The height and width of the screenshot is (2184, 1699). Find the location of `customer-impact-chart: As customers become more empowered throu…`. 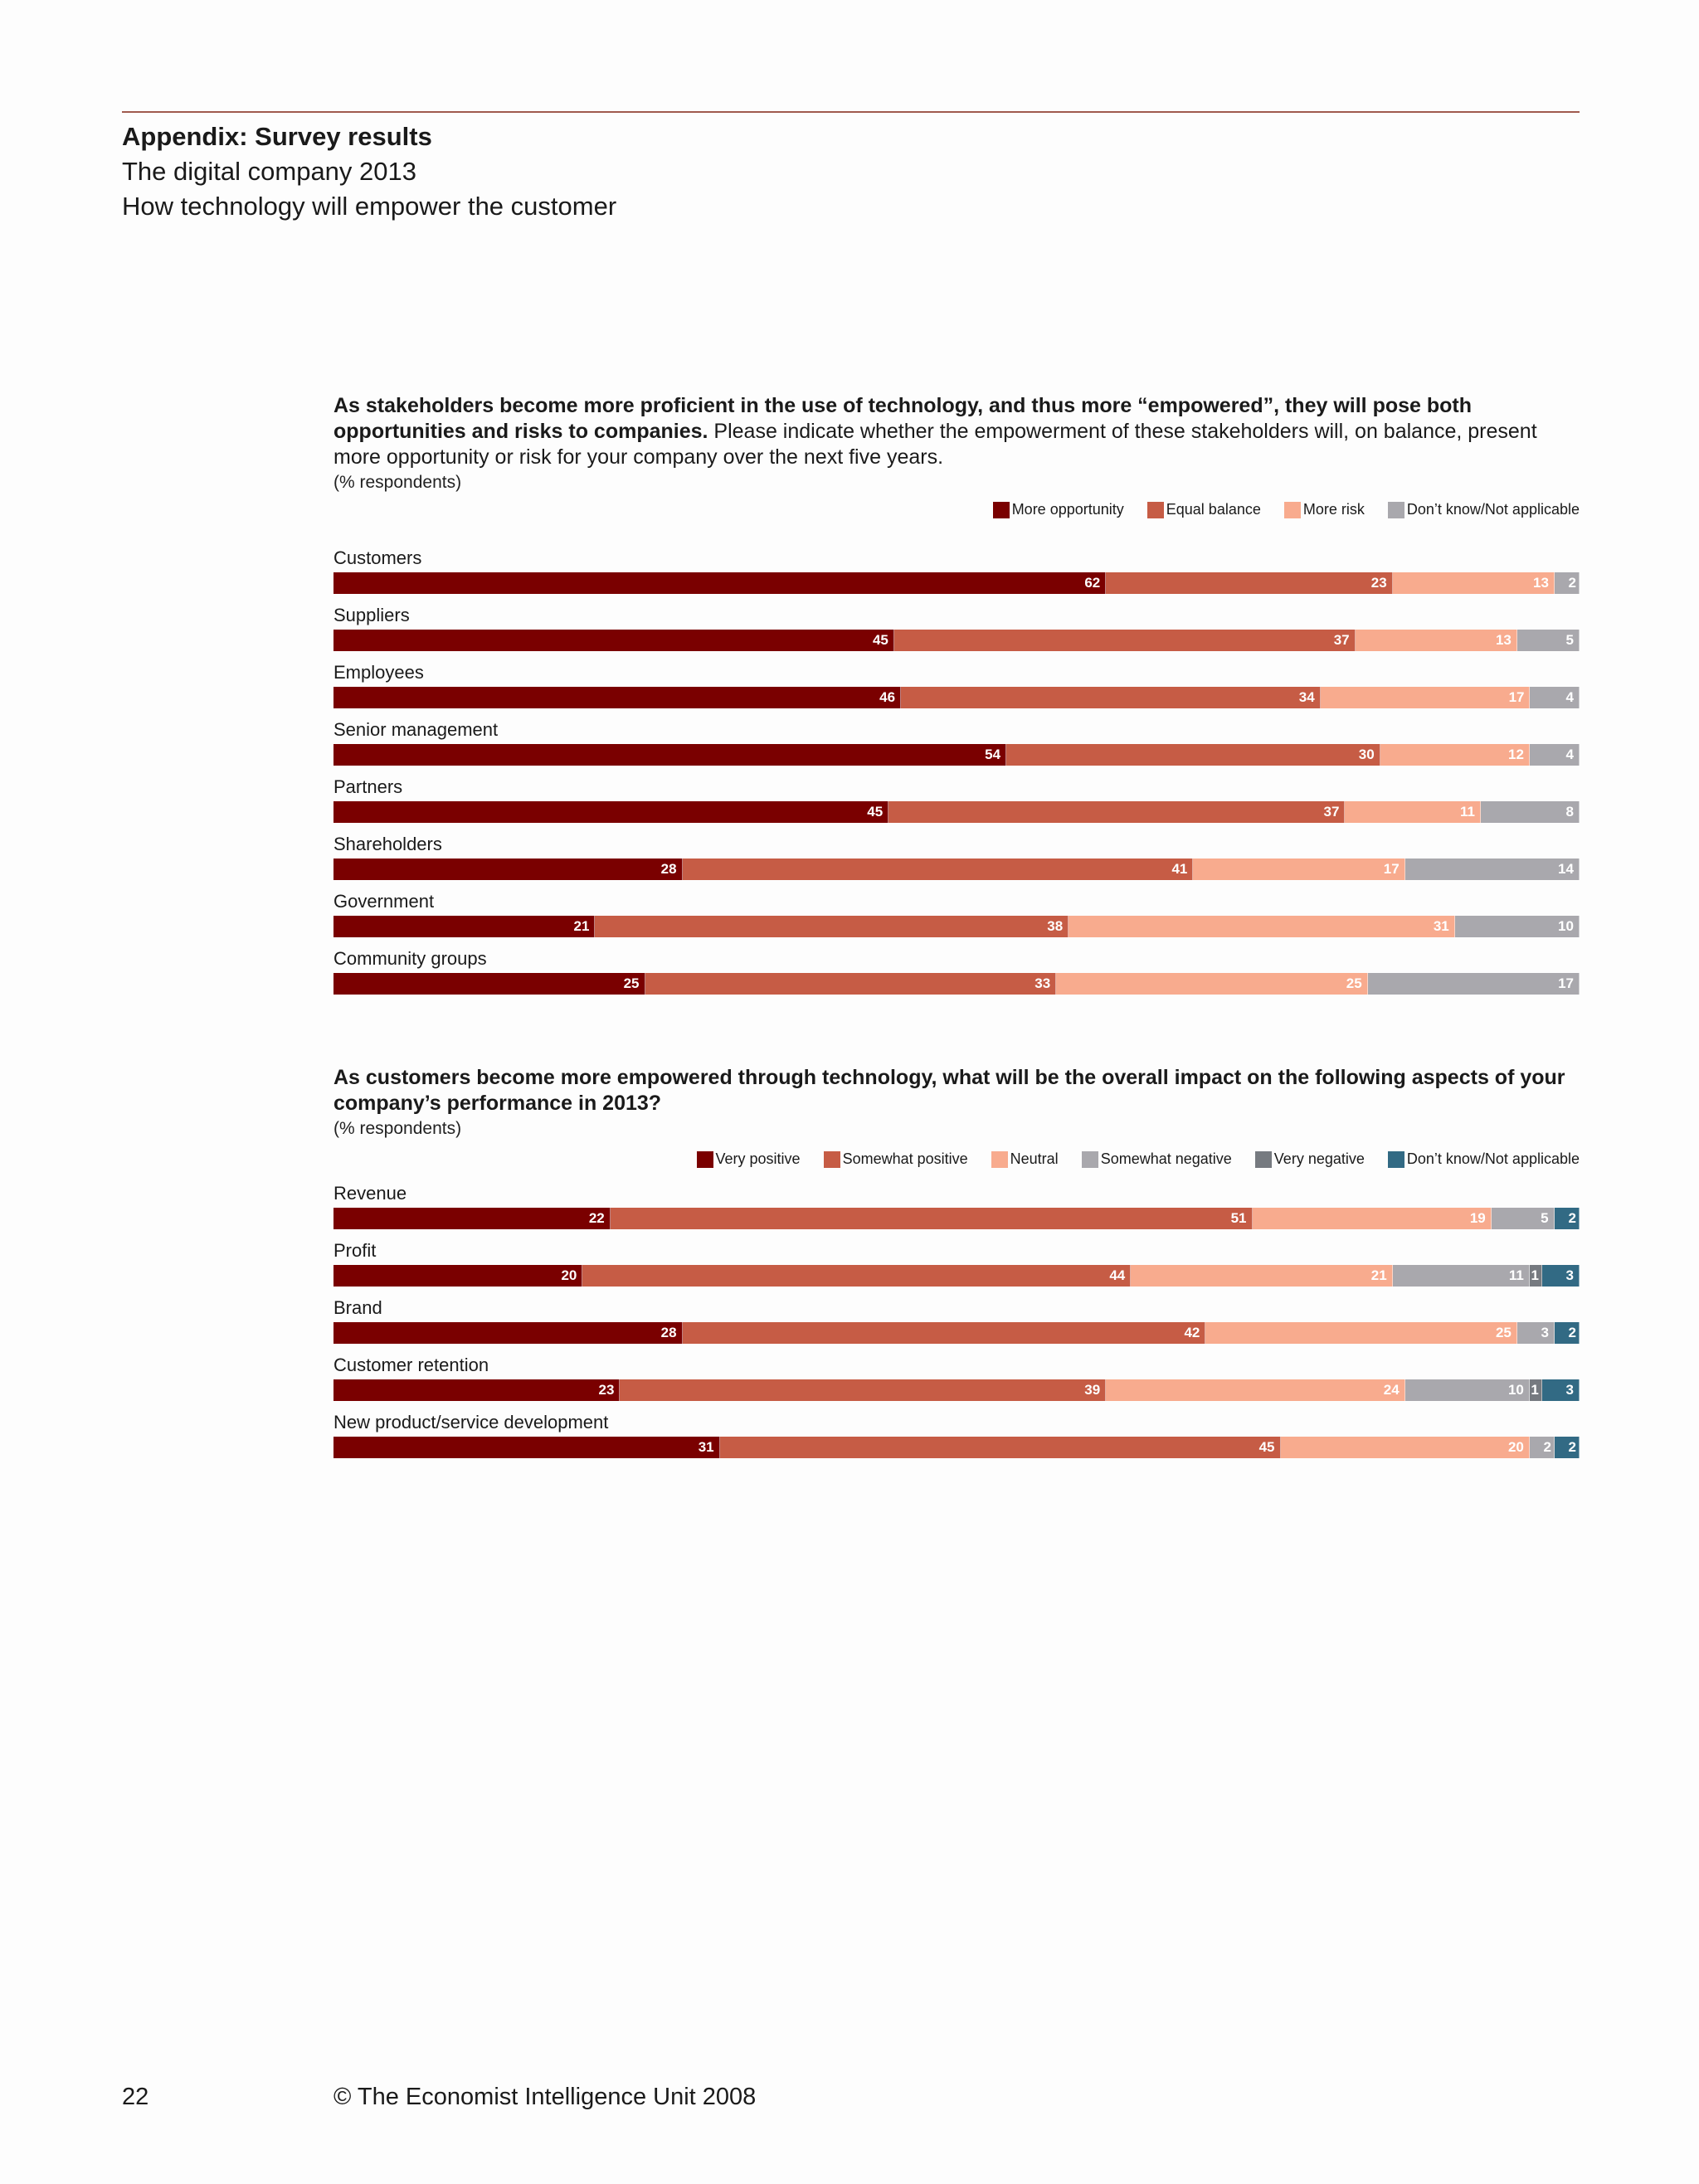

customer-impact-chart: As customers become more empowered throu… is located at coordinates (956, 1264).